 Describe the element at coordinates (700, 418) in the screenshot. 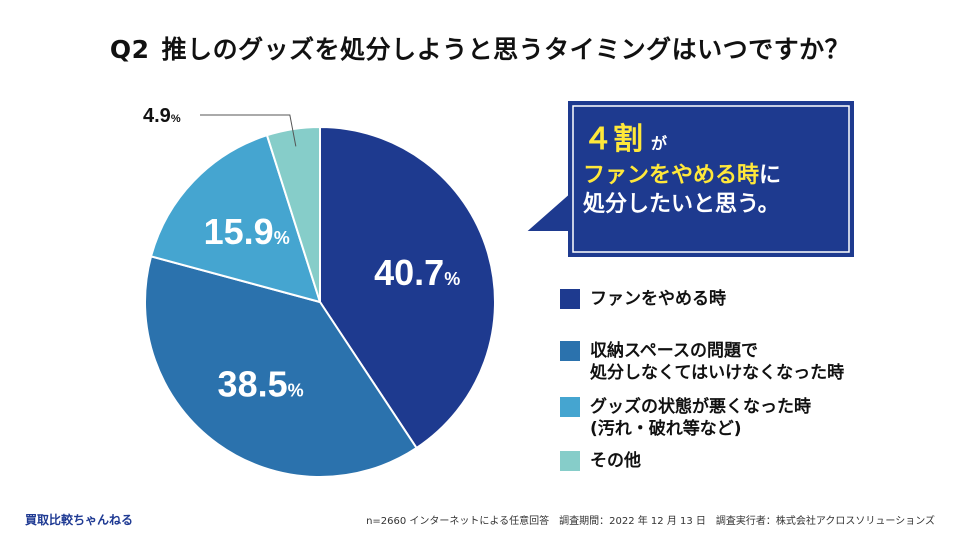

I see `legend-label: グッズの状態が悪くなった時 (汚れ・破れ等など)` at that location.